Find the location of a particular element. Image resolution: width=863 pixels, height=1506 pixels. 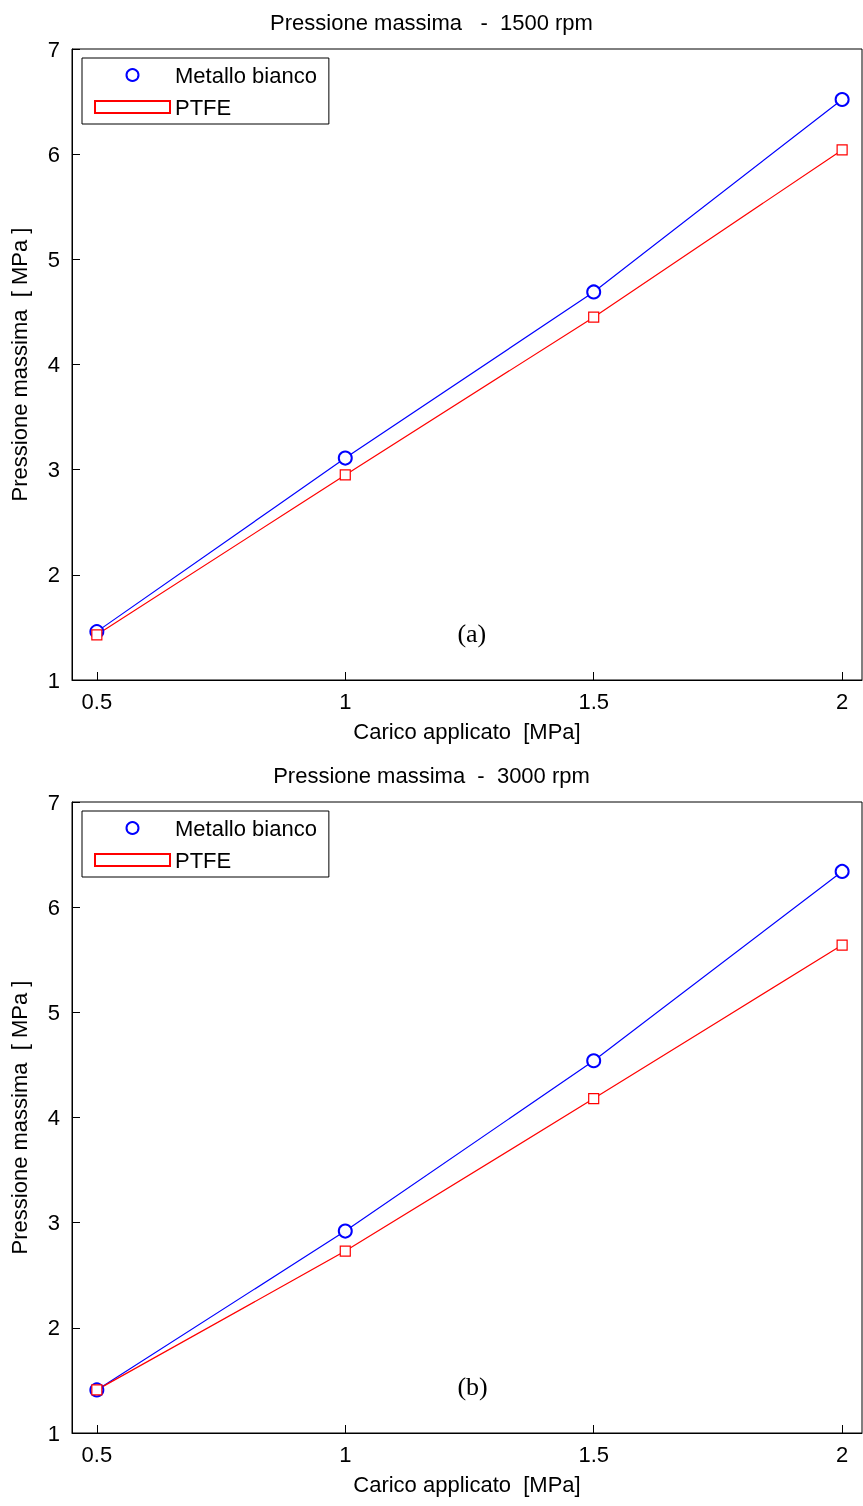

annotation: (b) is located at coordinates (472, 1386).